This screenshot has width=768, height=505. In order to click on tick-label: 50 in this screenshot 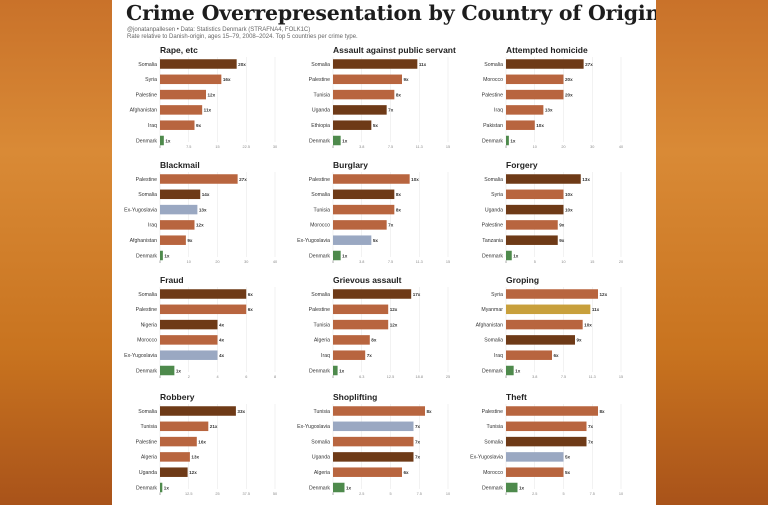, I will do `click(275, 494)`.